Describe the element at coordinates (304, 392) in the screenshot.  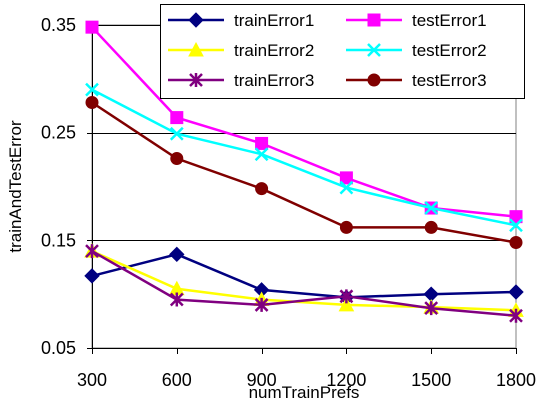
I see `x-axis-title: numTrainPrefs` at that location.